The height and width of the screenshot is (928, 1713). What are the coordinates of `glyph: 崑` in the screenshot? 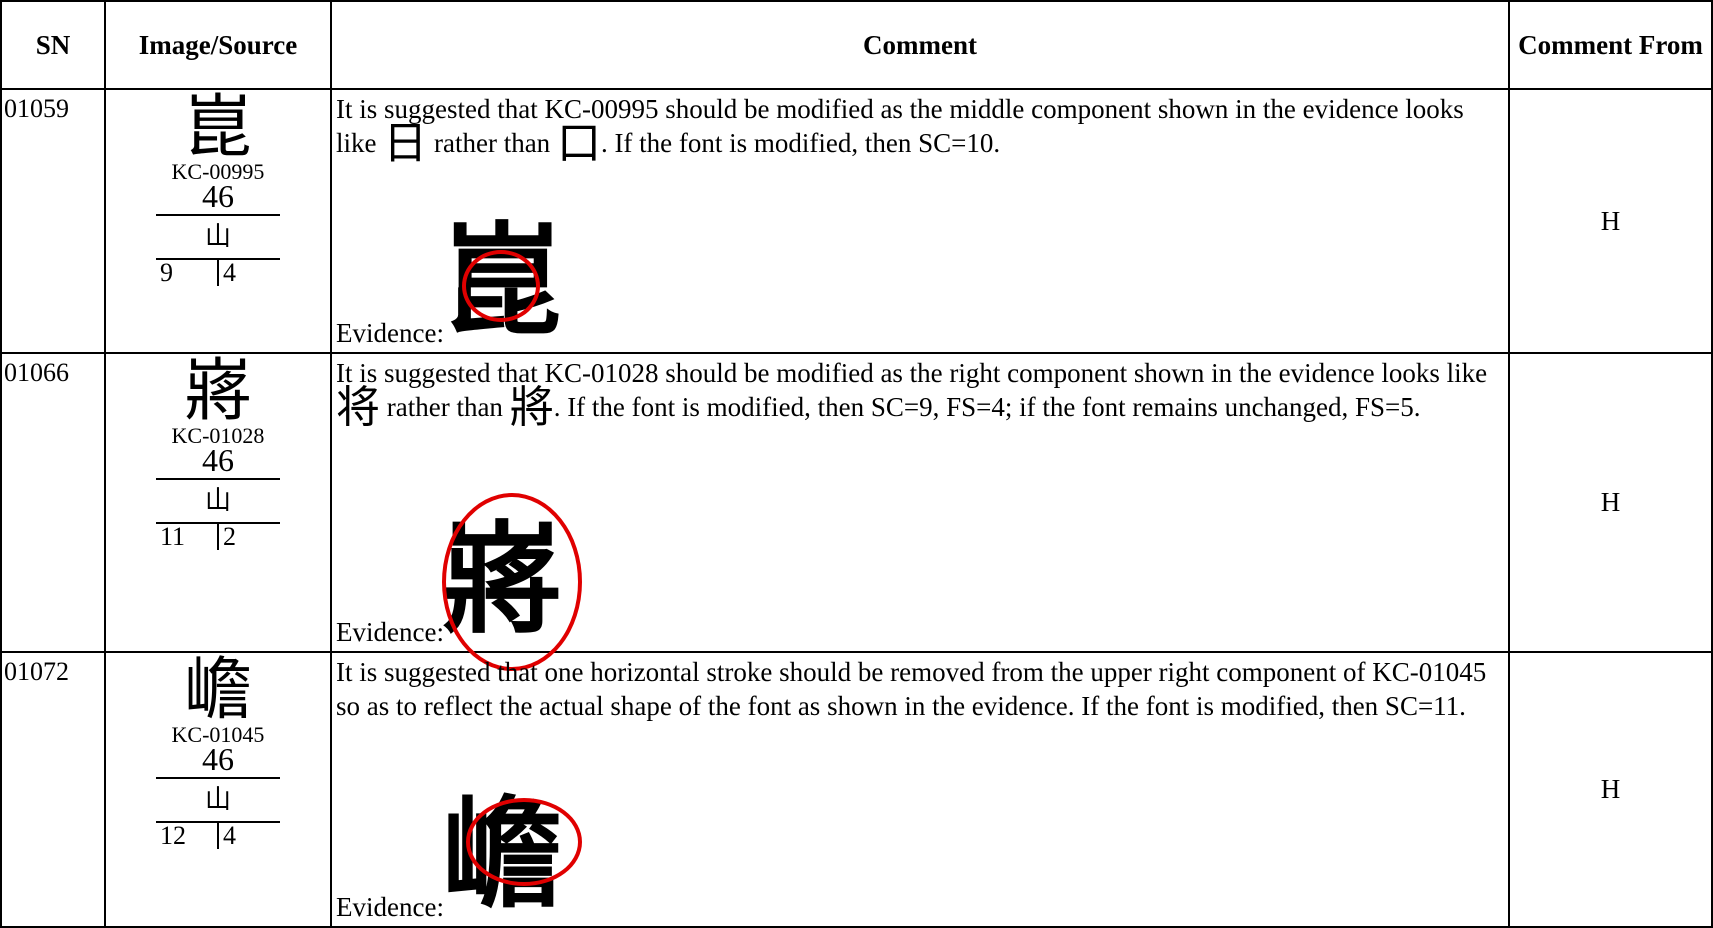 It's located at (217, 127).